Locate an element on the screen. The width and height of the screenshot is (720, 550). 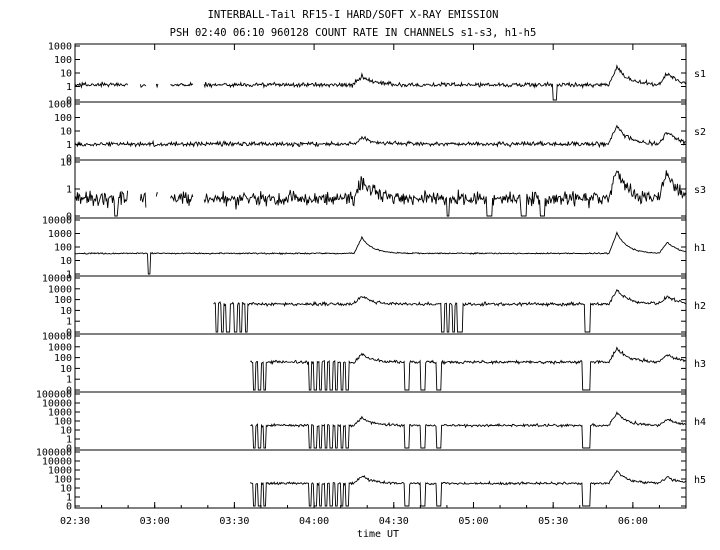
panel-h1: 10000 1000 100 10 1 h1 is located at coordinates (374, 248).